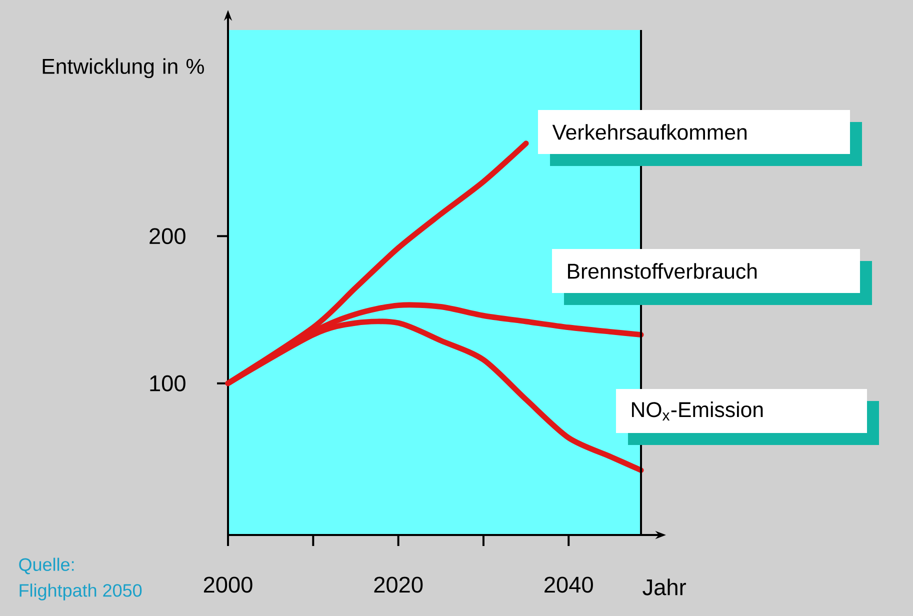 This screenshot has height=616, width=913. I want to click on source-note: Quelle:, so click(46, 566).